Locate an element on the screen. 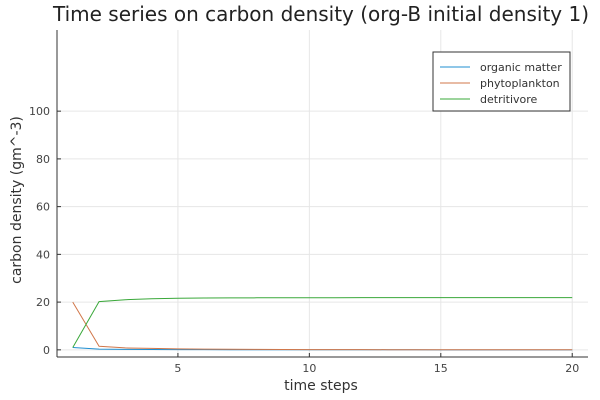 This screenshot has width=600, height=400. y-axis-label: carbon density (gm^-3) is located at coordinates (17, 200).